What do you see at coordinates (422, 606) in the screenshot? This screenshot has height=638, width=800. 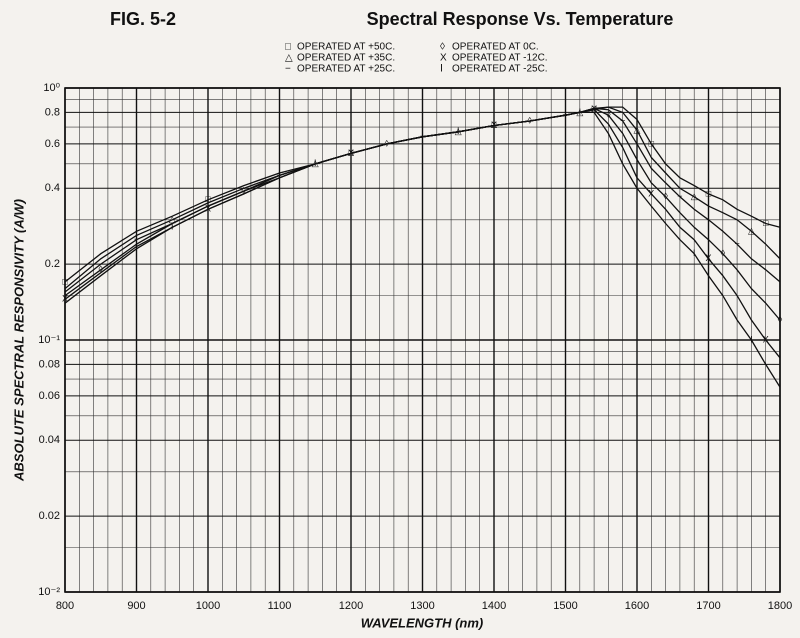 I see `x-tick-label: 1300` at bounding box center [422, 606].